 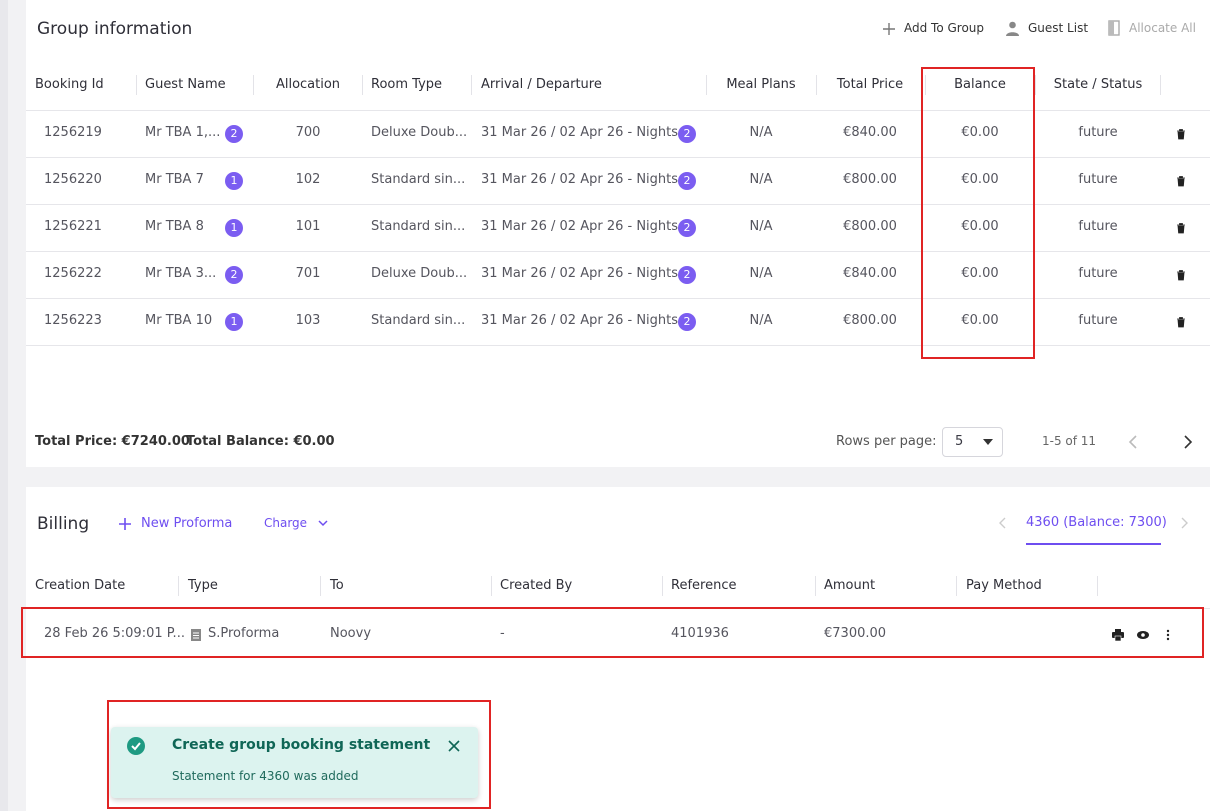 I want to click on add-to-group: Add To Group, so click(x=944, y=28).